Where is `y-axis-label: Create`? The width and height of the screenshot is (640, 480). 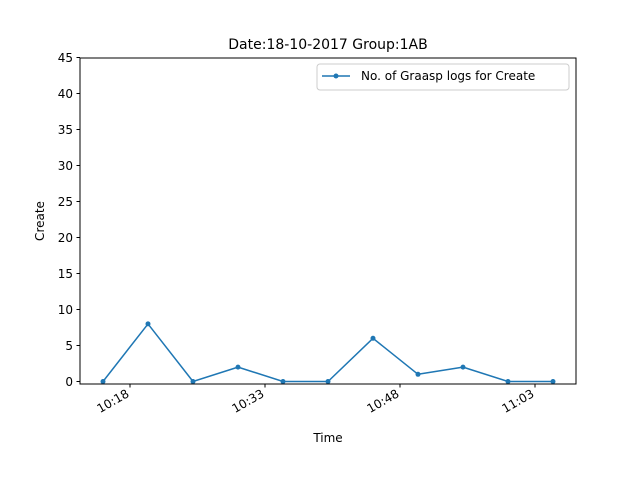 y-axis-label: Create is located at coordinates (40, 221).